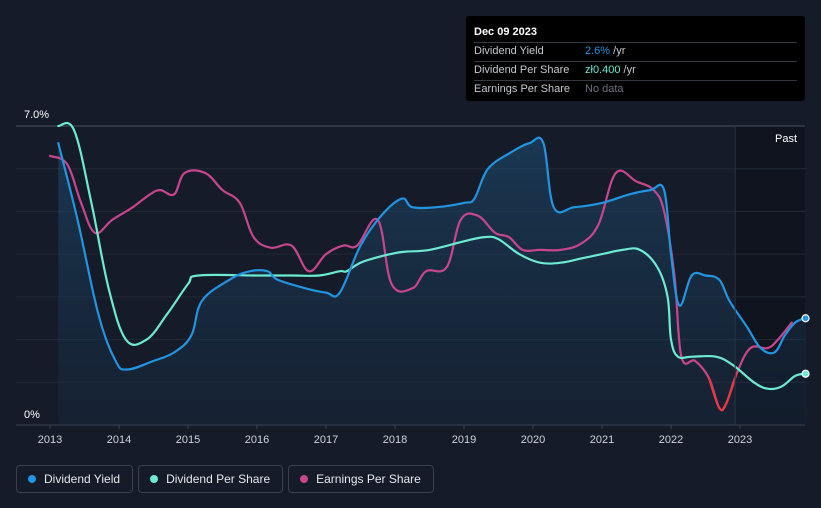 The image size is (821, 508). What do you see at coordinates (505, 32) in the screenshot?
I see `tooltip-date: Dec 09 2023` at bounding box center [505, 32].